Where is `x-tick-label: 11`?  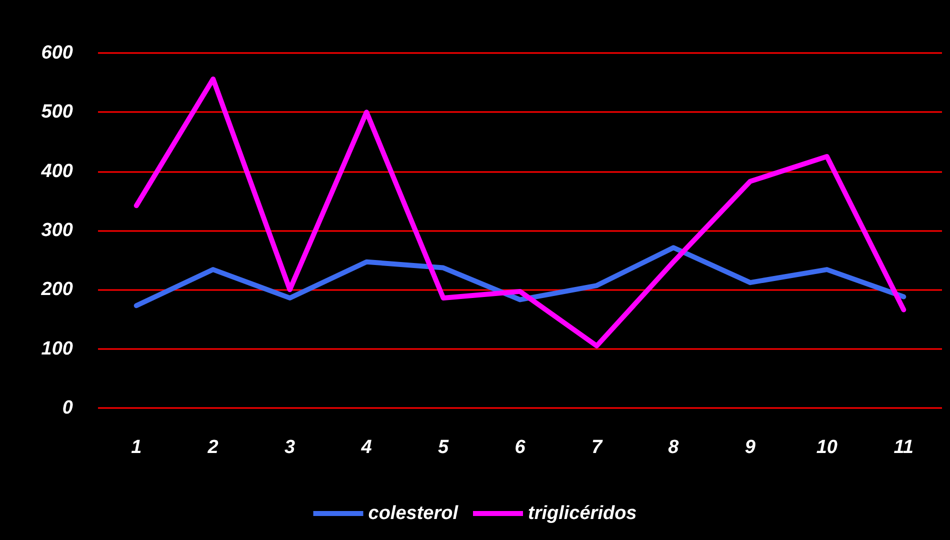
x-tick-label: 11 is located at coordinates (904, 447).